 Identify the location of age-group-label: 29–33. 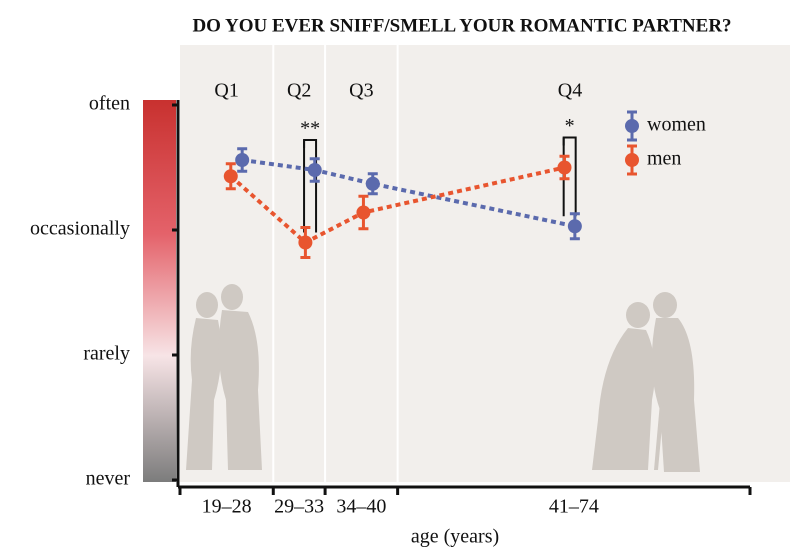
(299, 507).